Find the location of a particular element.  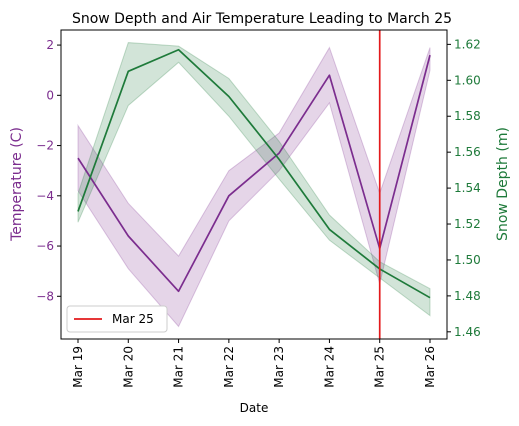

x-tick-label: Mar 25 is located at coordinates (380, 367).